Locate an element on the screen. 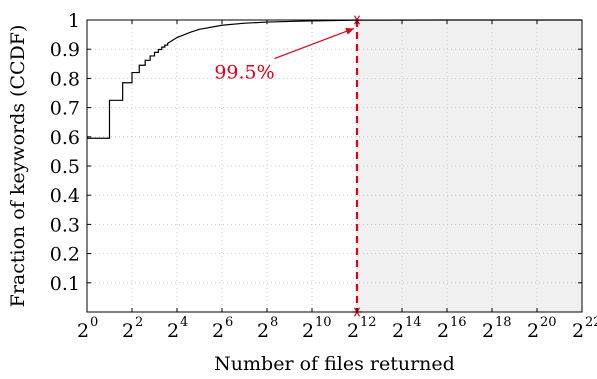 The image size is (597, 379). x-tick-exponent: 22 is located at coordinates (591, 322).